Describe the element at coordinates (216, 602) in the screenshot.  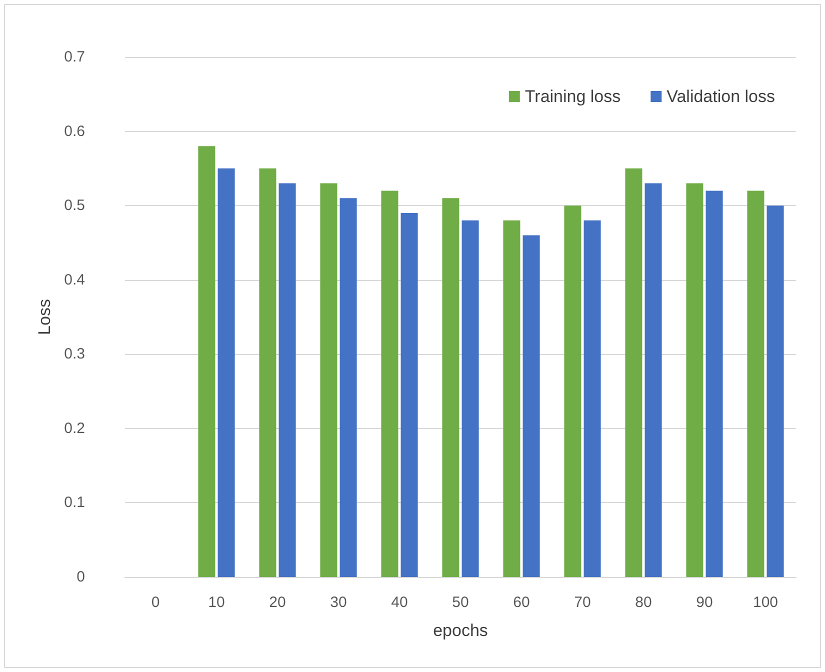
I see `x-tick-label: 10` at that location.